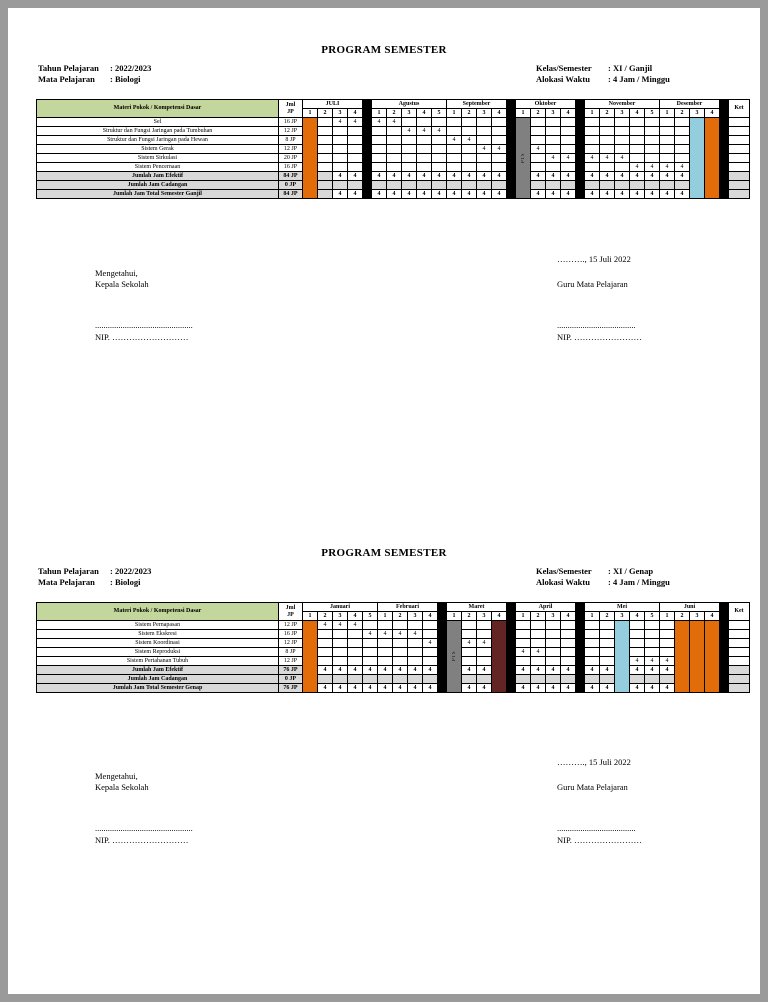 The height and width of the screenshot is (1002, 768). What do you see at coordinates (739, 131) in the screenshot?
I see `ket-cell` at bounding box center [739, 131].